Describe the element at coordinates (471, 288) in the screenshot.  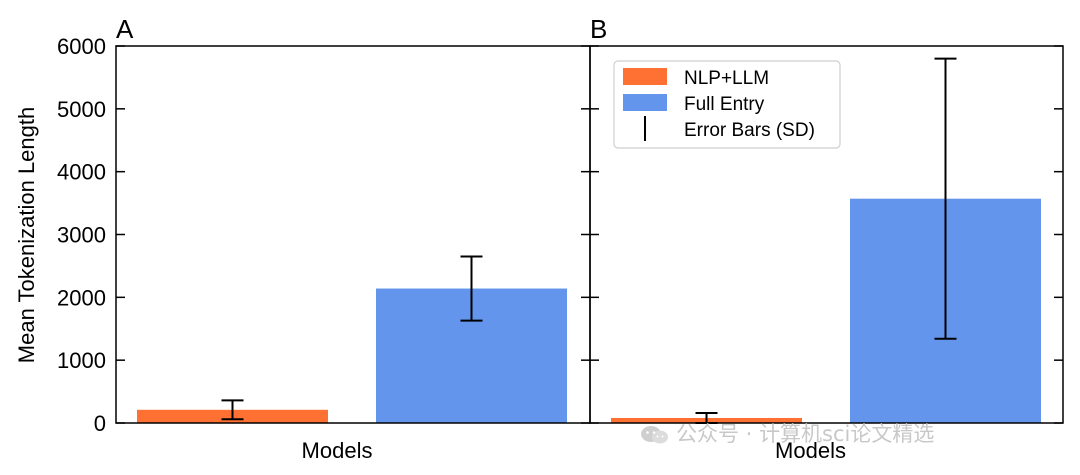
I see `error-bar-a-full-entry` at that location.